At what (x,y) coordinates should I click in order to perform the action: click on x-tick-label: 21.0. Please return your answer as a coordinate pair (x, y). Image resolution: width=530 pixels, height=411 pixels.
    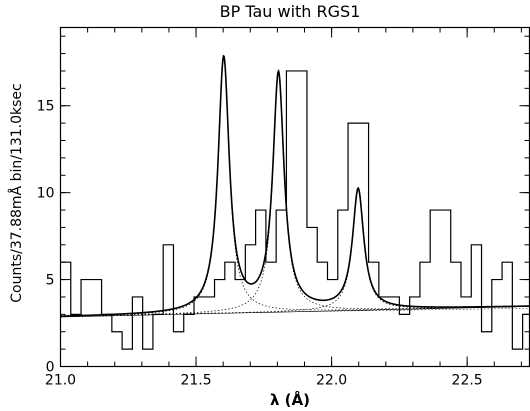
    Looking at the image, I should click on (60, 381).